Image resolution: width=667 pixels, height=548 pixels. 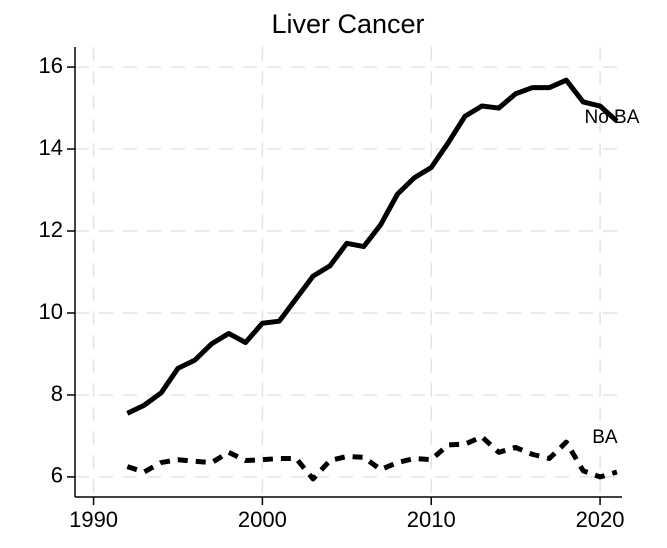 What do you see at coordinates (57, 393) in the screenshot?
I see `y-tick-label: 8` at bounding box center [57, 393].